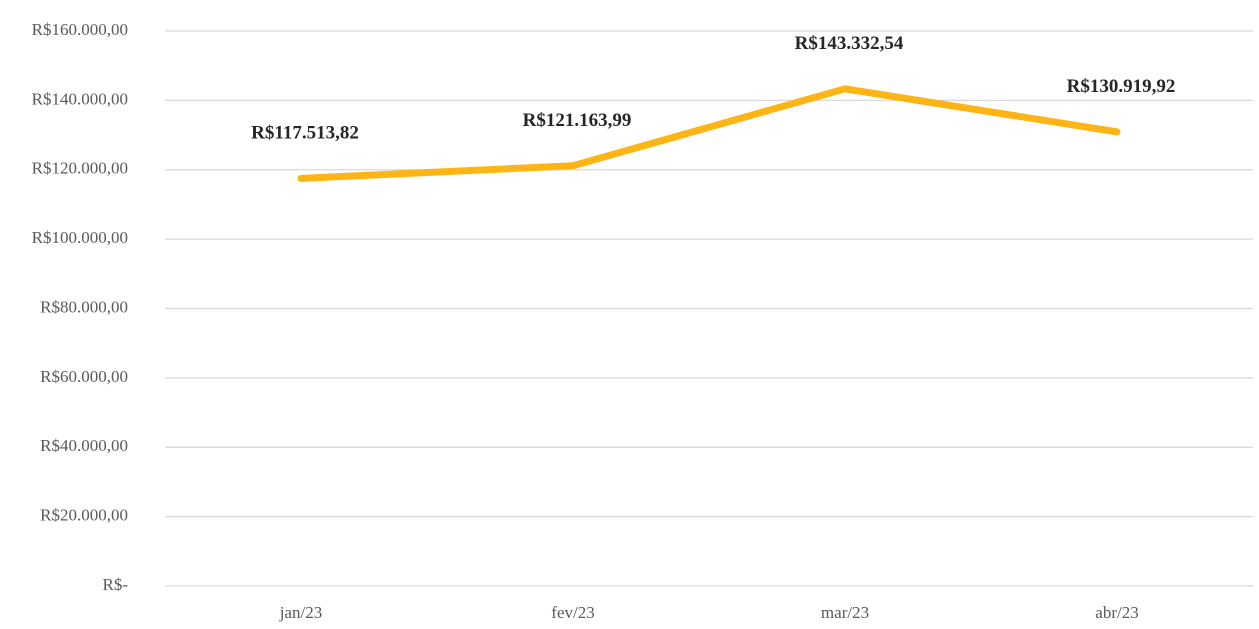 The width and height of the screenshot is (1259, 629). Describe the element at coordinates (80, 98) in the screenshot. I see `y-tick-label: R$140.000,00` at that location.